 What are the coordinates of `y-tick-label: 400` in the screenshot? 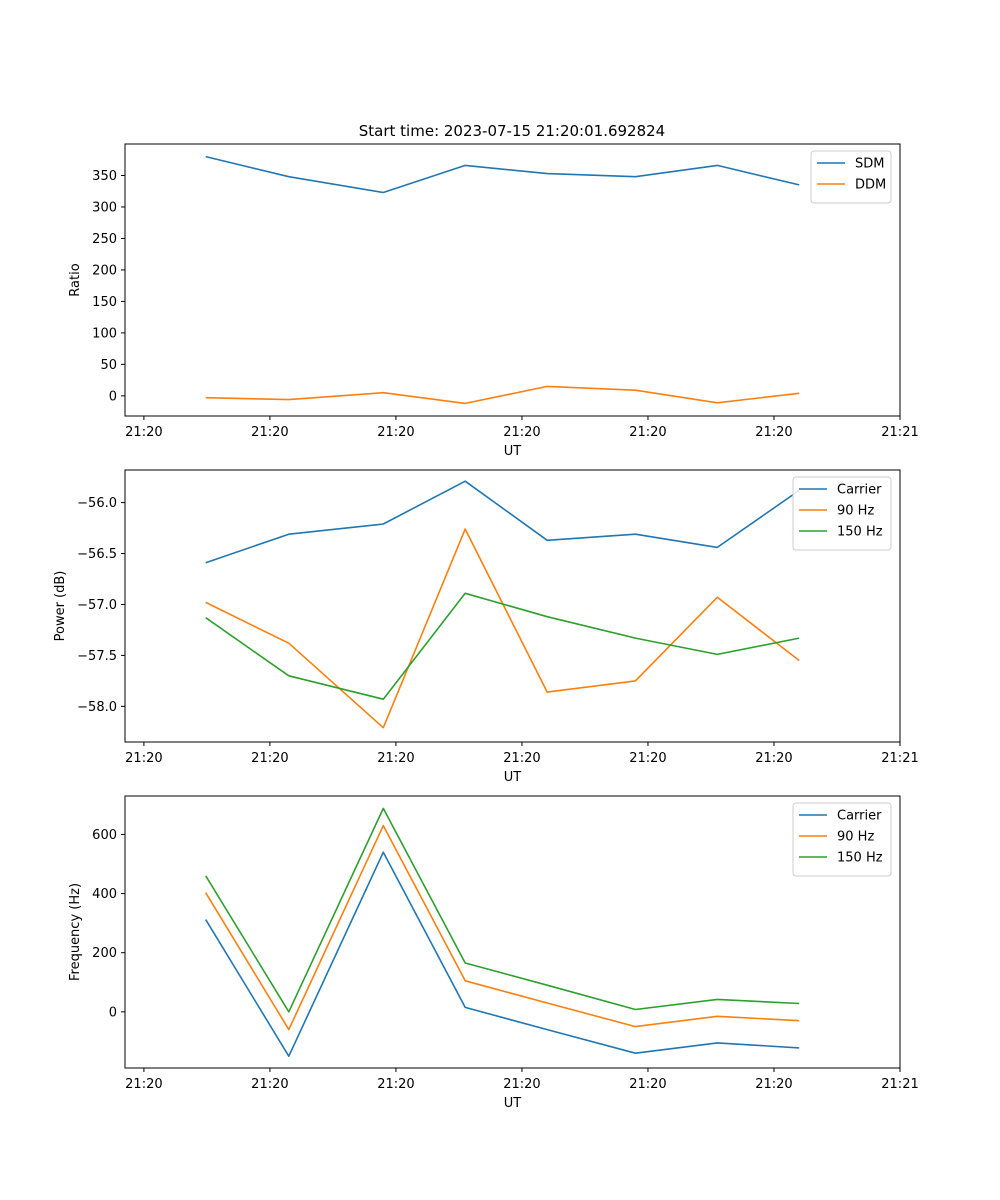 It's located at (104, 894).